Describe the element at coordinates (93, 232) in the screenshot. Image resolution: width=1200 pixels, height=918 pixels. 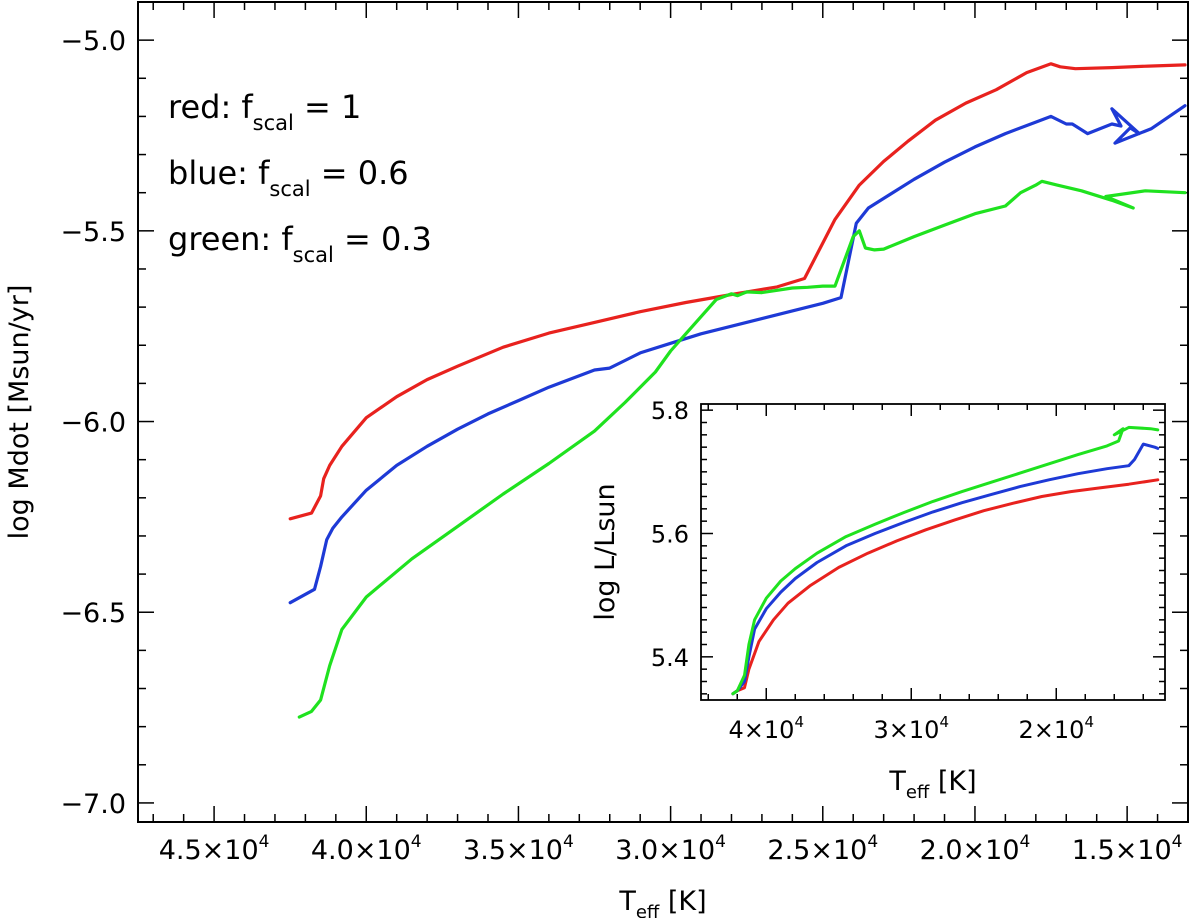
I see `main-y-tick-label: −5.5` at that location.